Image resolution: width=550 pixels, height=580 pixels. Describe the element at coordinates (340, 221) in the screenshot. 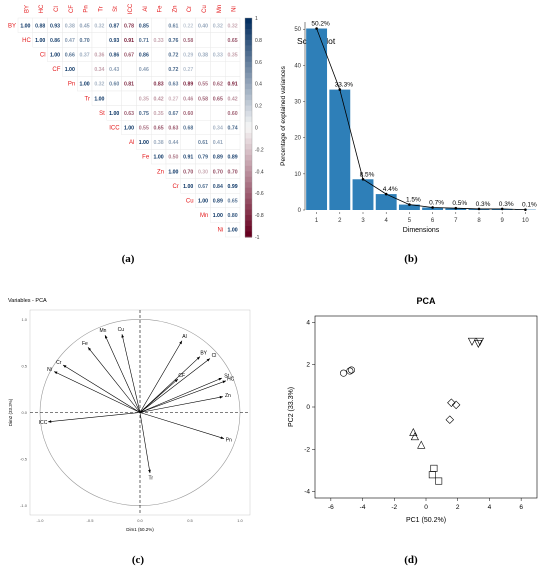

I see `x-tick-label: 2` at that location.